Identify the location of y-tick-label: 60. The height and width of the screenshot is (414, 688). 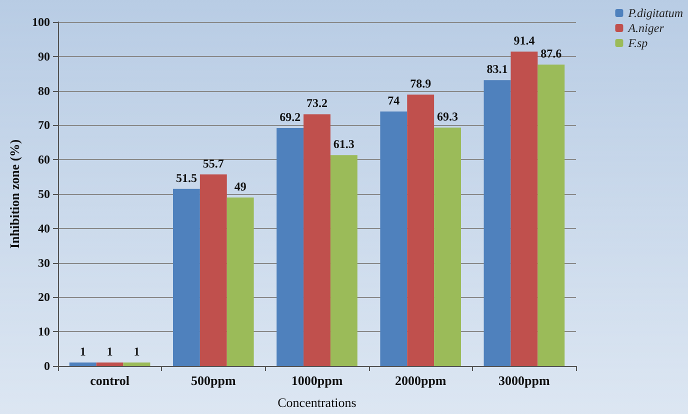
(44, 159).